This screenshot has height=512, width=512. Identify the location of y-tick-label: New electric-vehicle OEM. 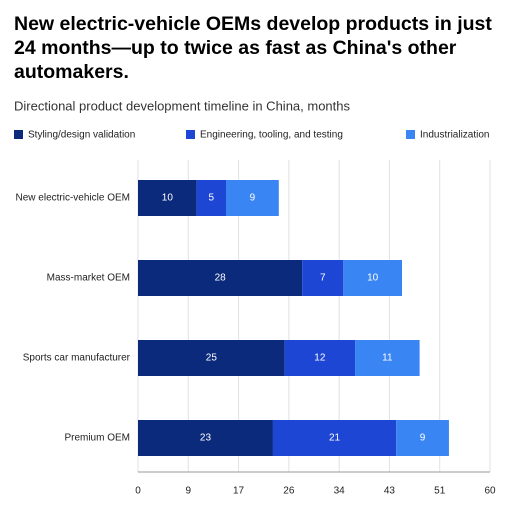
(73, 198).